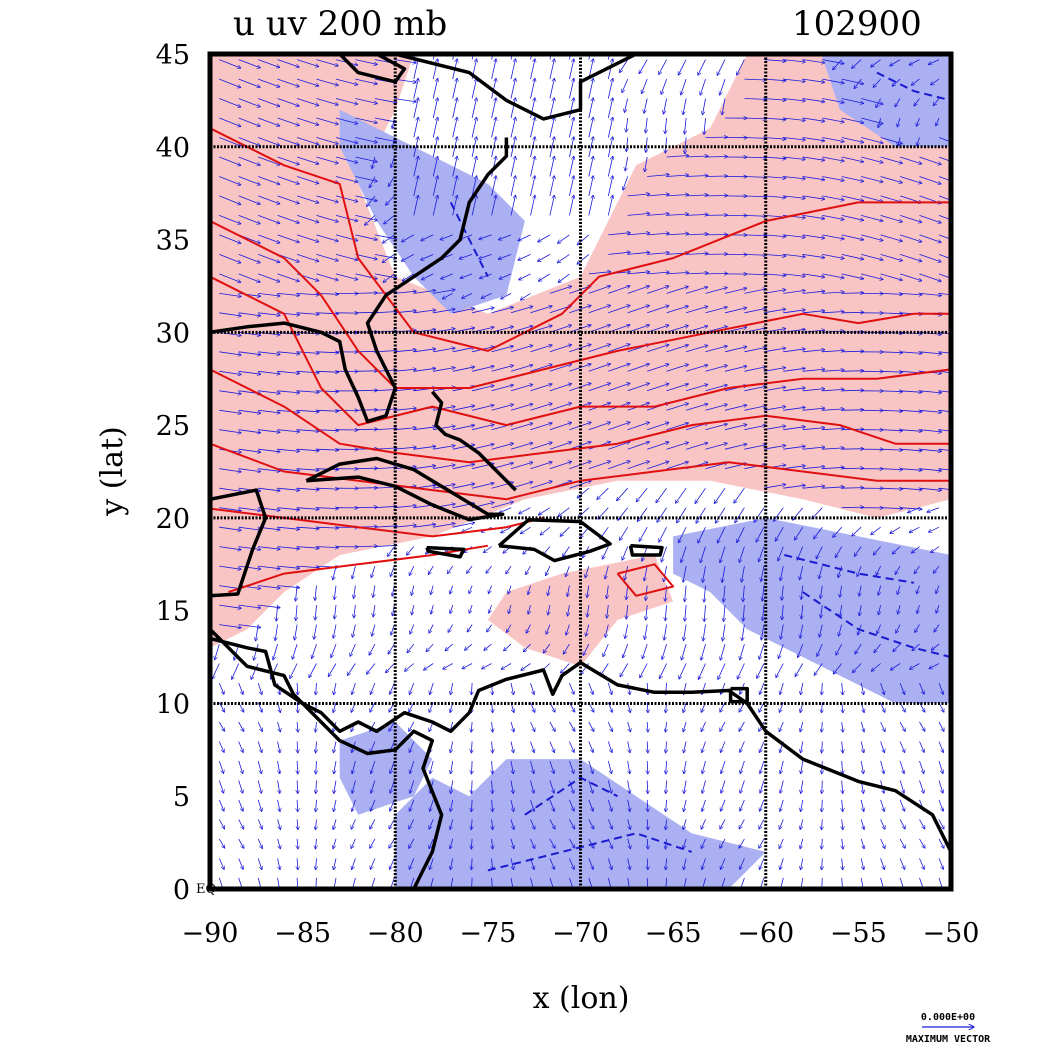  What do you see at coordinates (173, 426) in the screenshot?
I see `y-tick-label: 25` at bounding box center [173, 426].